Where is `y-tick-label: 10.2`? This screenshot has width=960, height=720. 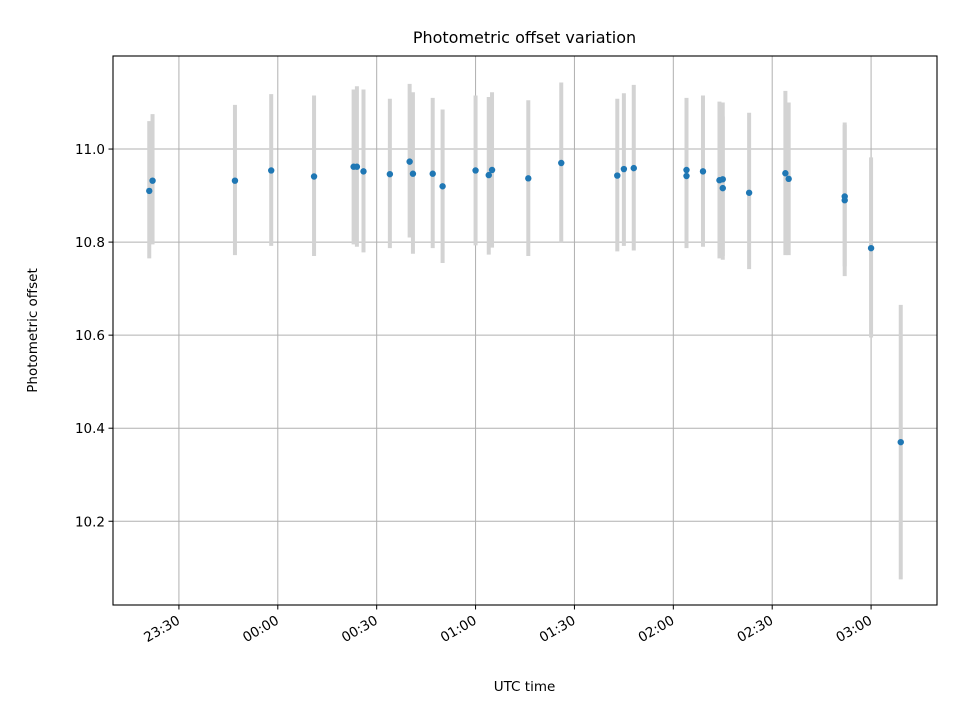 y-tick-label: 10.2 is located at coordinates (90, 522).